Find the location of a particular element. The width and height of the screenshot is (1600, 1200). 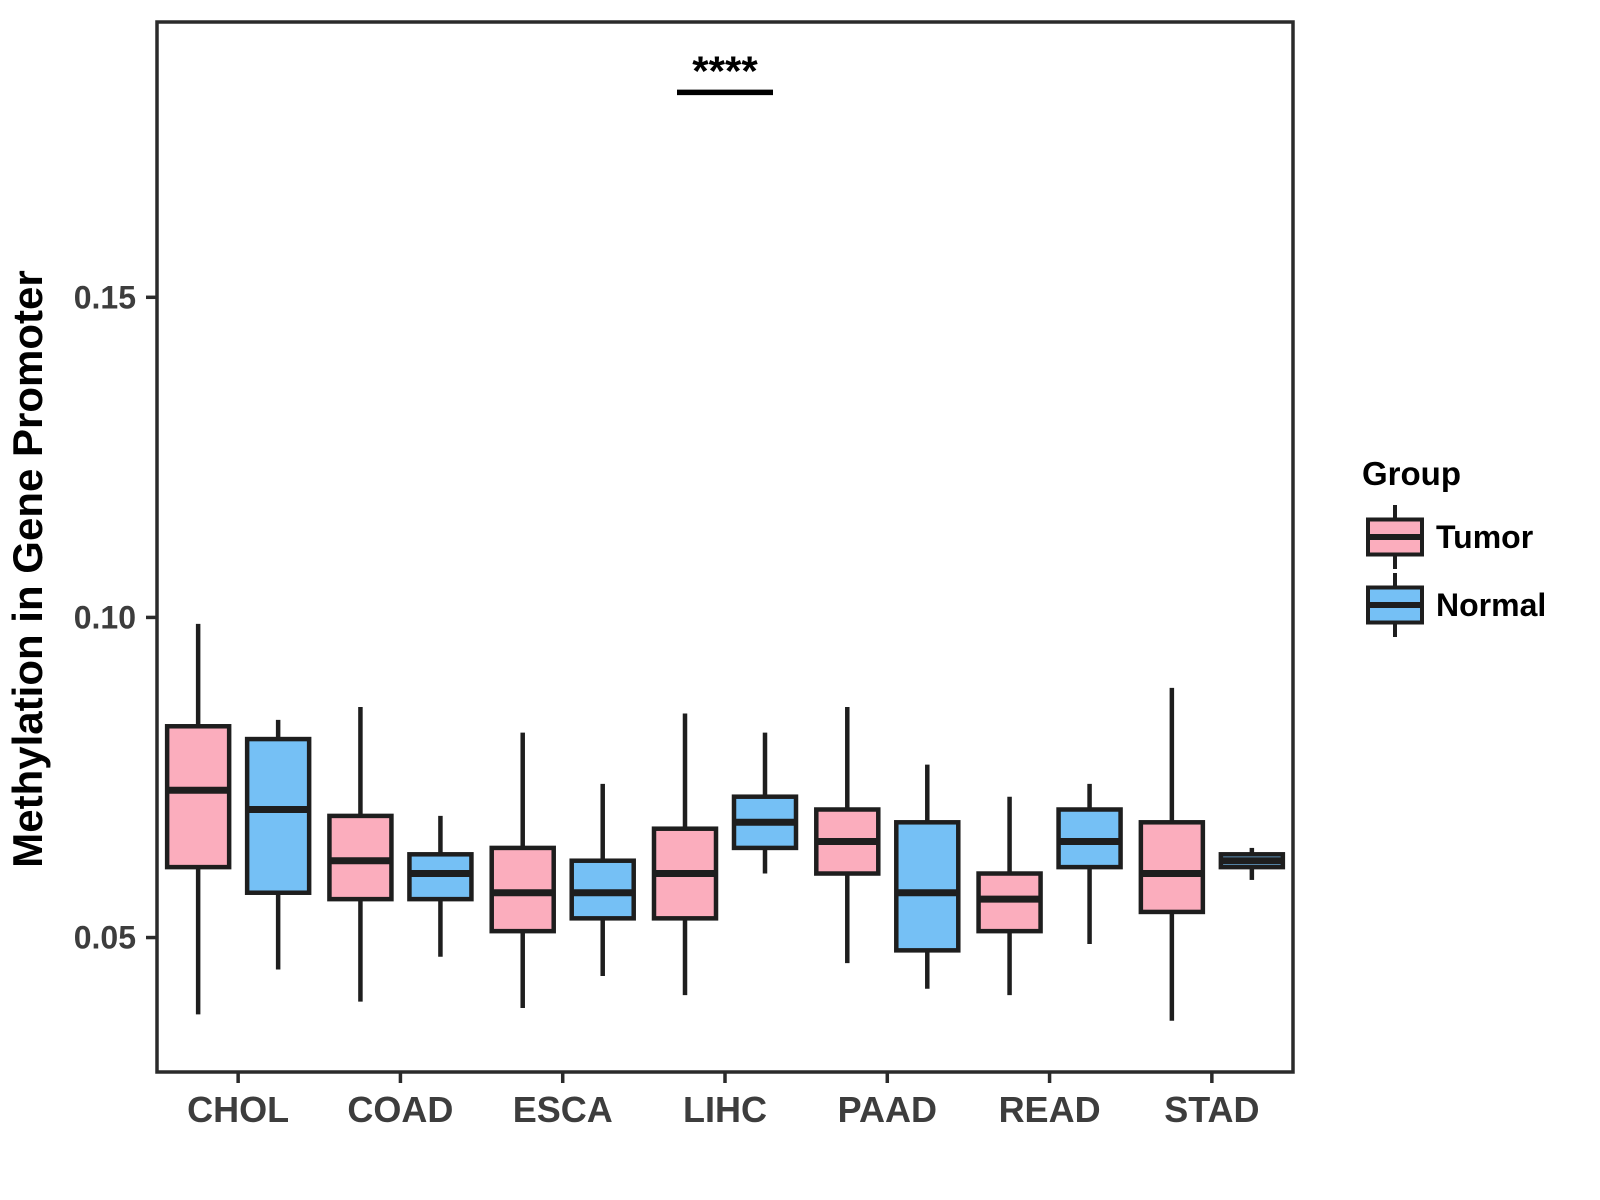

x-tick-label-lihc: LIHC is located at coordinates (725, 1109).